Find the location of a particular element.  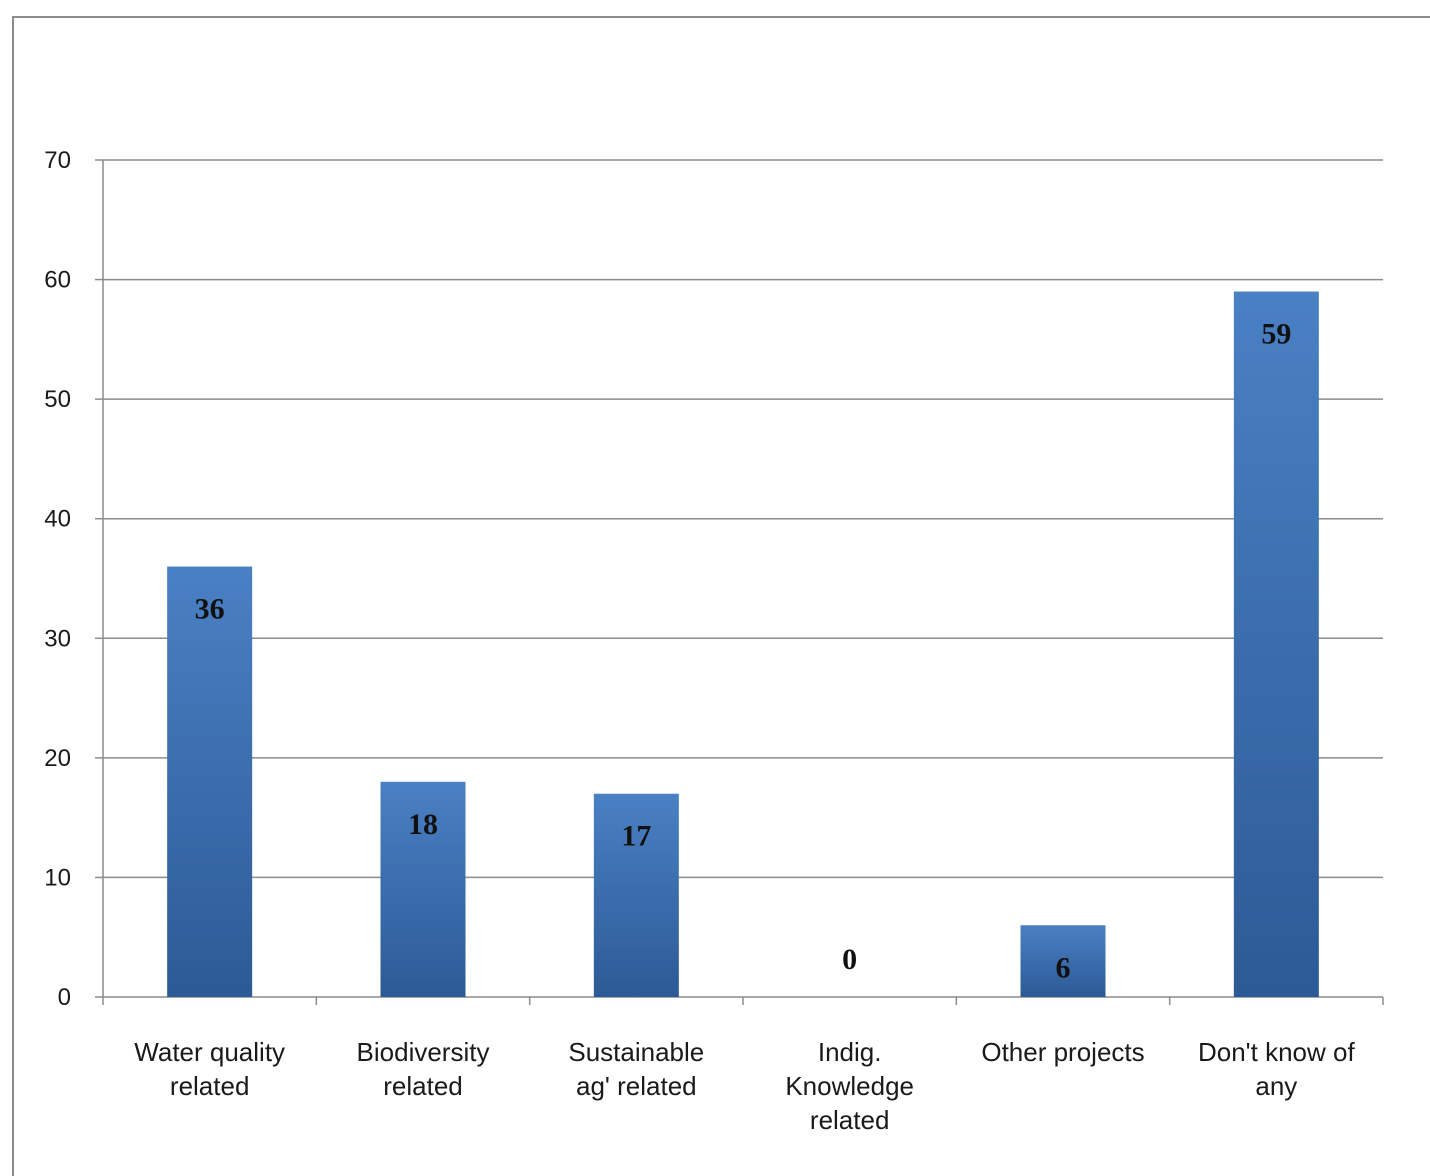

y-tick-label: 30 is located at coordinates (57, 638).